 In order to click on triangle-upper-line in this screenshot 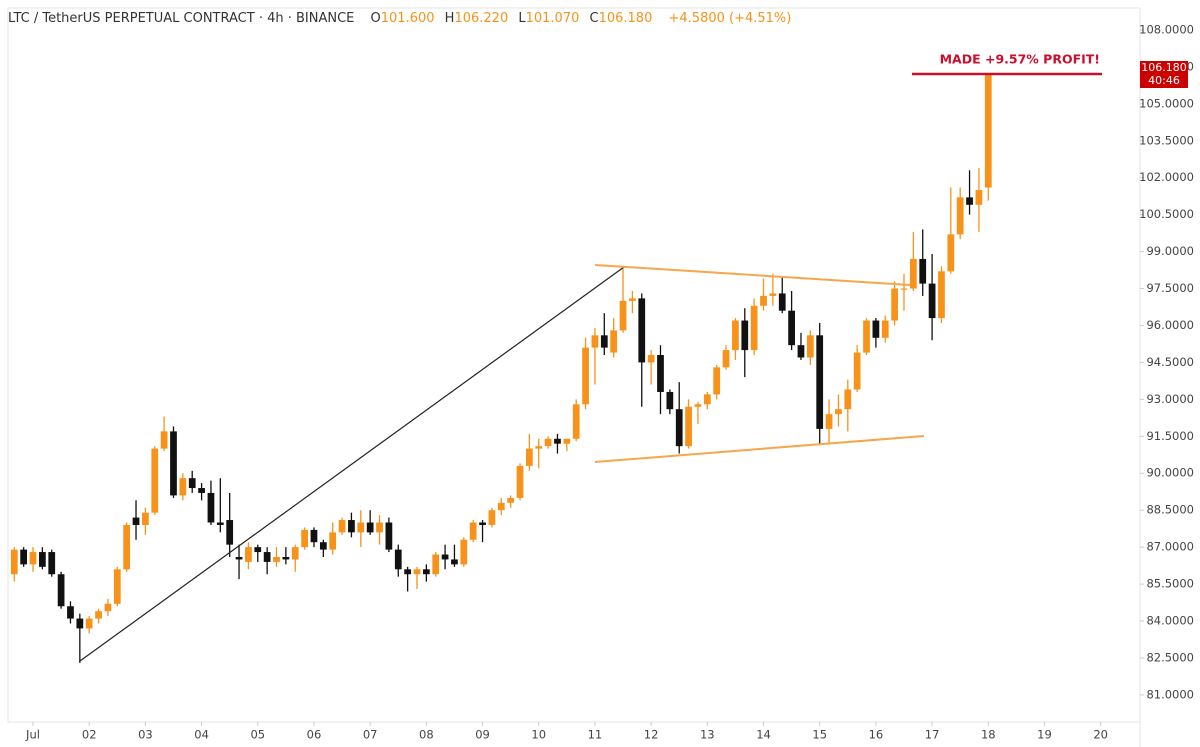, I will do `click(752, 275)`.